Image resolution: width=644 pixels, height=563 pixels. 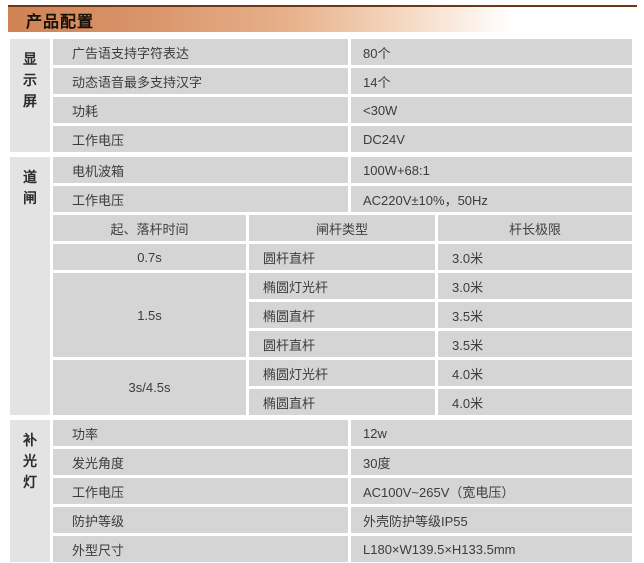 What do you see at coordinates (30, 461) in the screenshot?
I see `category-label: 补光灯` at bounding box center [30, 461].